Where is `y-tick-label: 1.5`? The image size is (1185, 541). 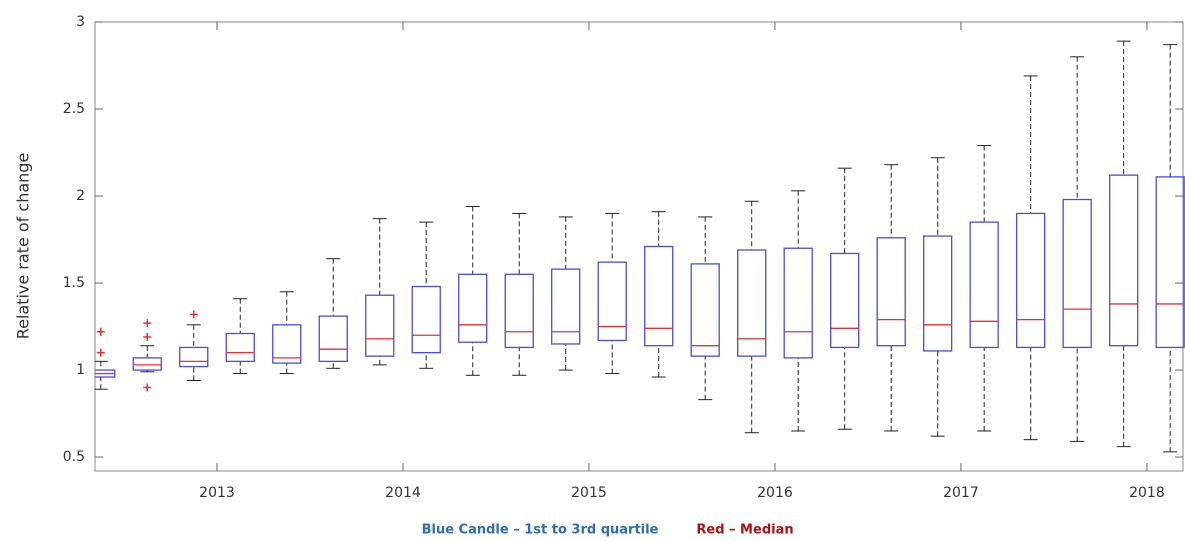 y-tick-label: 1.5 is located at coordinates (74, 283).